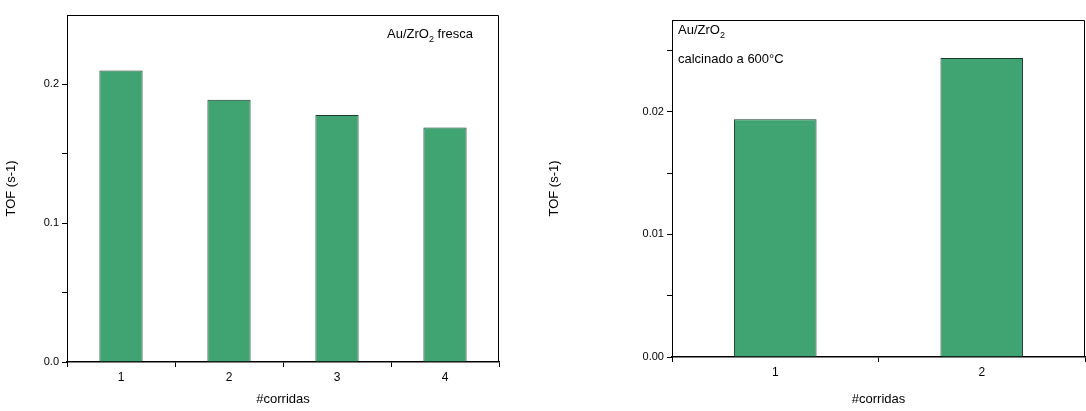  I want to click on y-tick-label: 0.00, so click(653, 356).